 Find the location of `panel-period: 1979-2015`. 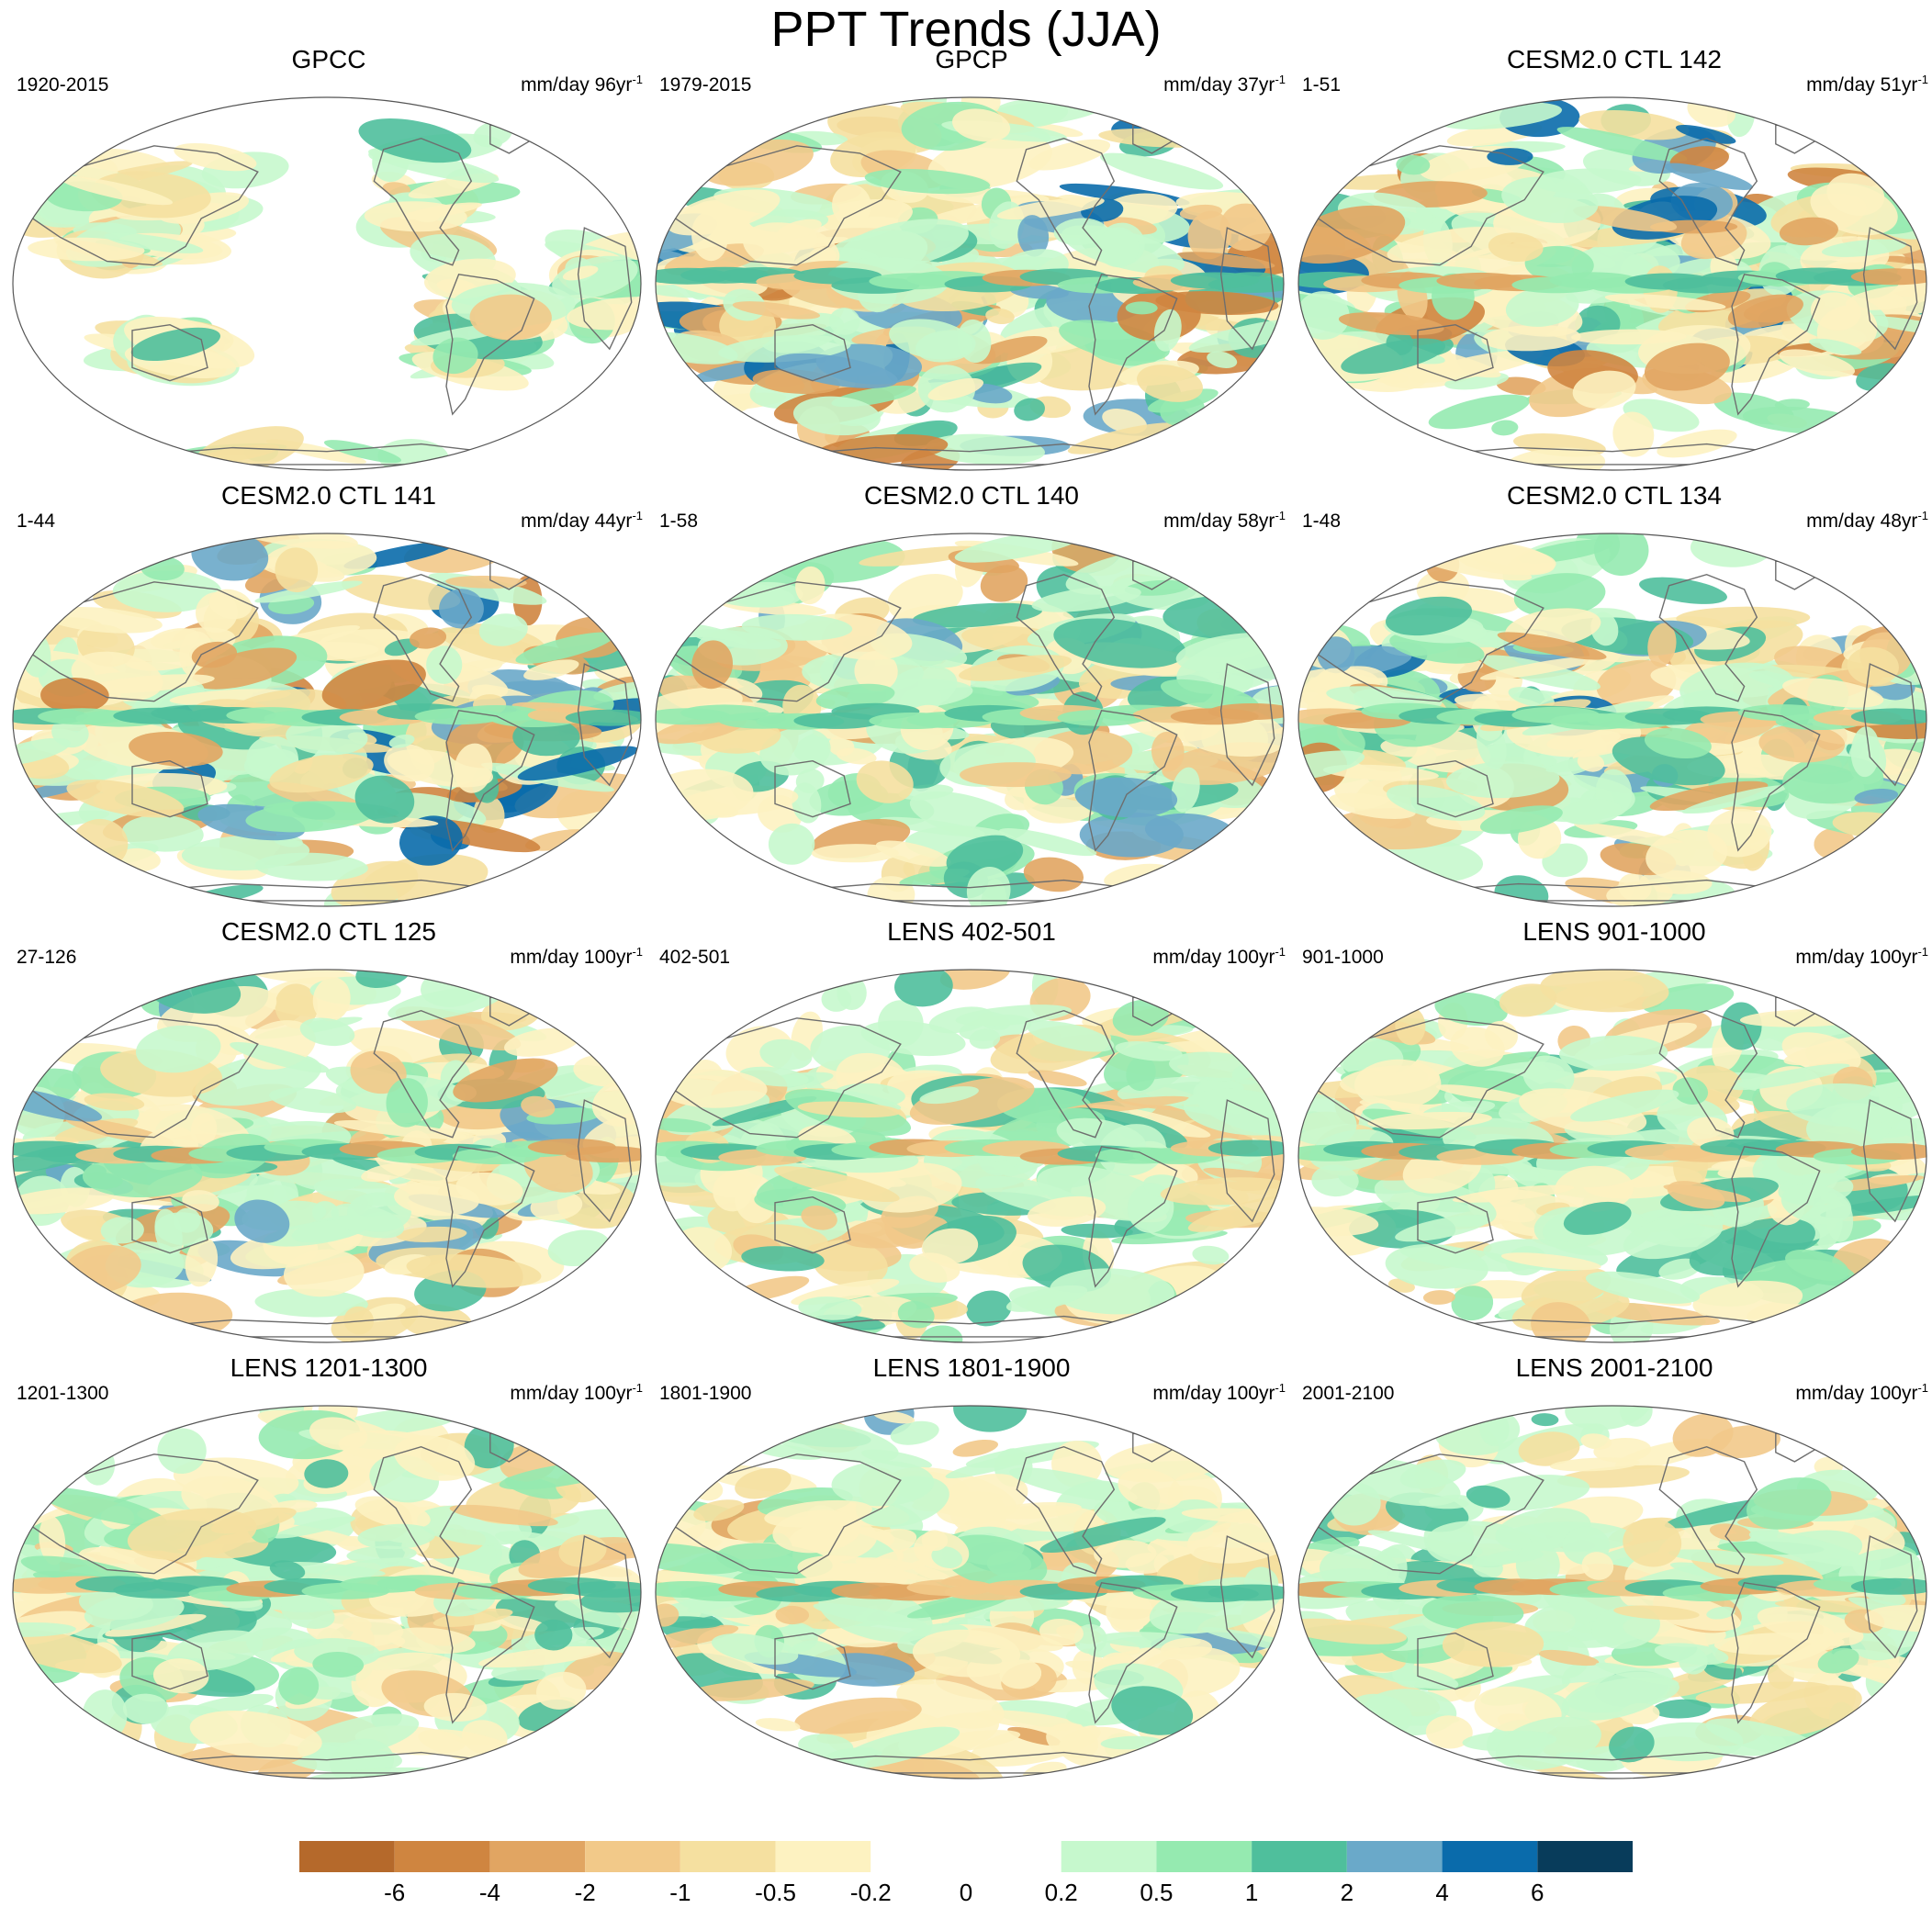

panel-period: 1979-2015 is located at coordinates (705, 84).